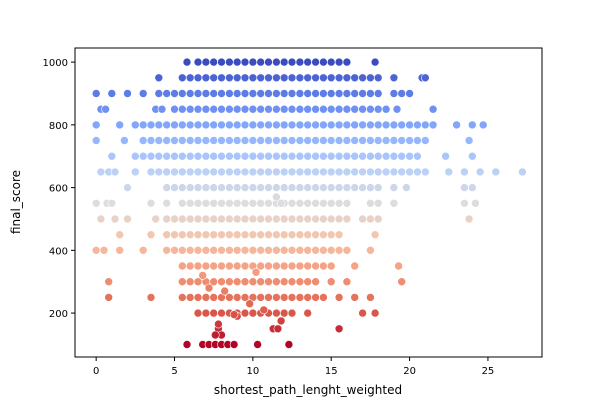 The width and height of the screenshot is (600, 400). What do you see at coordinates (308, 390) in the screenshot?
I see `x-axis-label: shortest_path_lenght_weighted` at bounding box center [308, 390].